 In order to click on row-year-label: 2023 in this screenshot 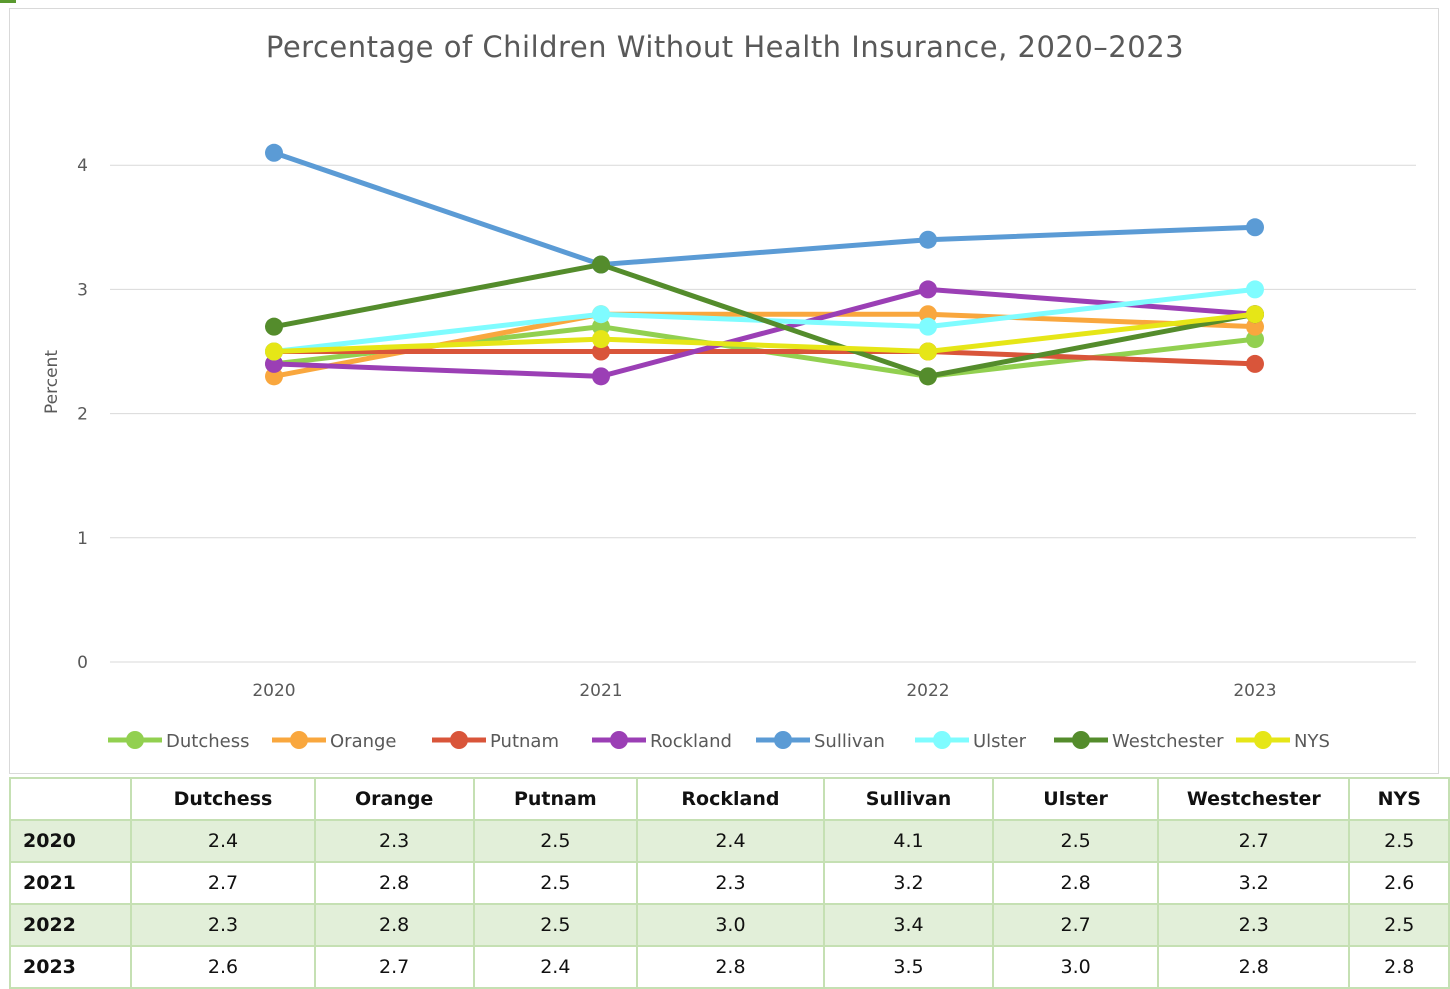, I will do `click(70, 967)`.